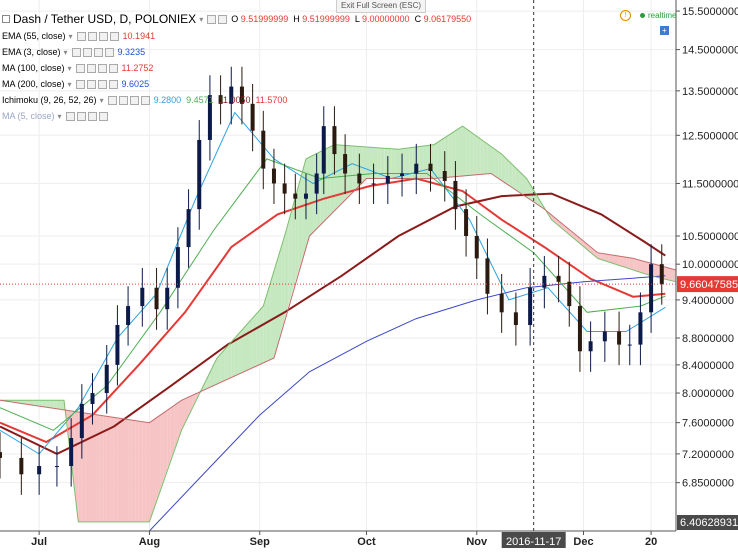 The width and height of the screenshot is (738, 553). I want to click on y-tick-label: 9.4000000, so click(708, 301).